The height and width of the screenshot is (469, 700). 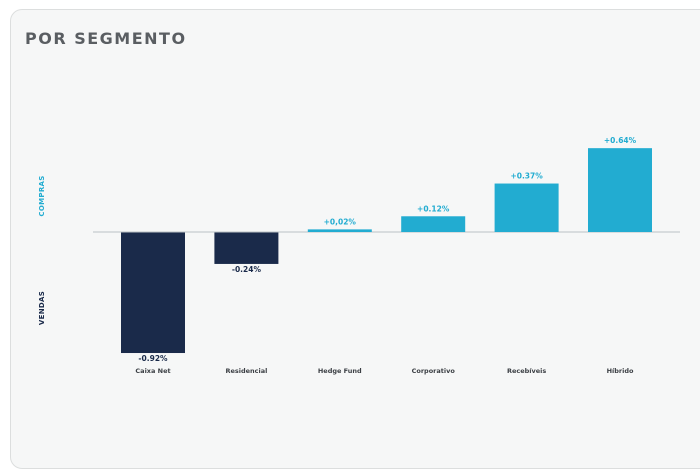 I want to click on category-label-recebiveis: Recebíveis, so click(x=526, y=371).